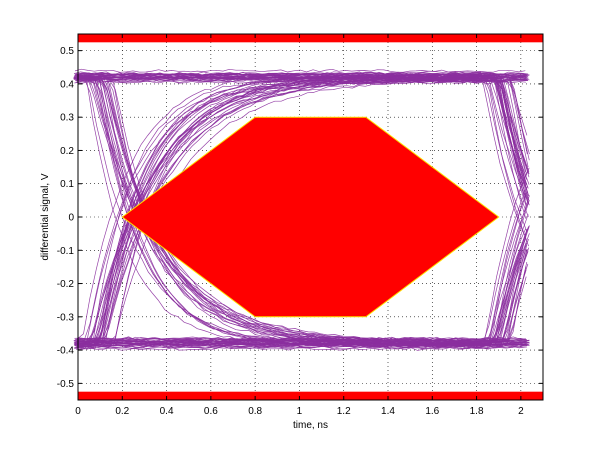 This screenshot has height=450, width=600. What do you see at coordinates (66, 384) in the screenshot?
I see `y-tick-label: -0.5` at bounding box center [66, 384].